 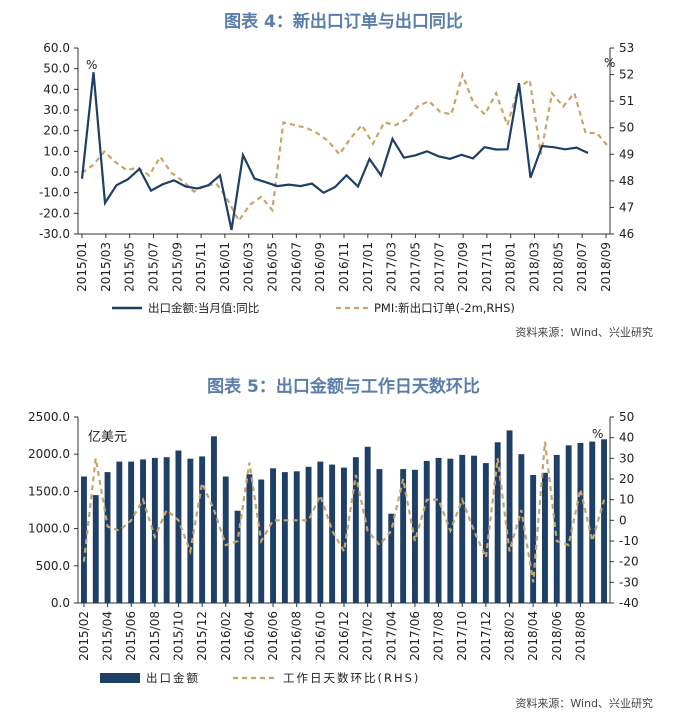 I want to click on chart5-xtick-label: 2017/02, so click(x=368, y=636).